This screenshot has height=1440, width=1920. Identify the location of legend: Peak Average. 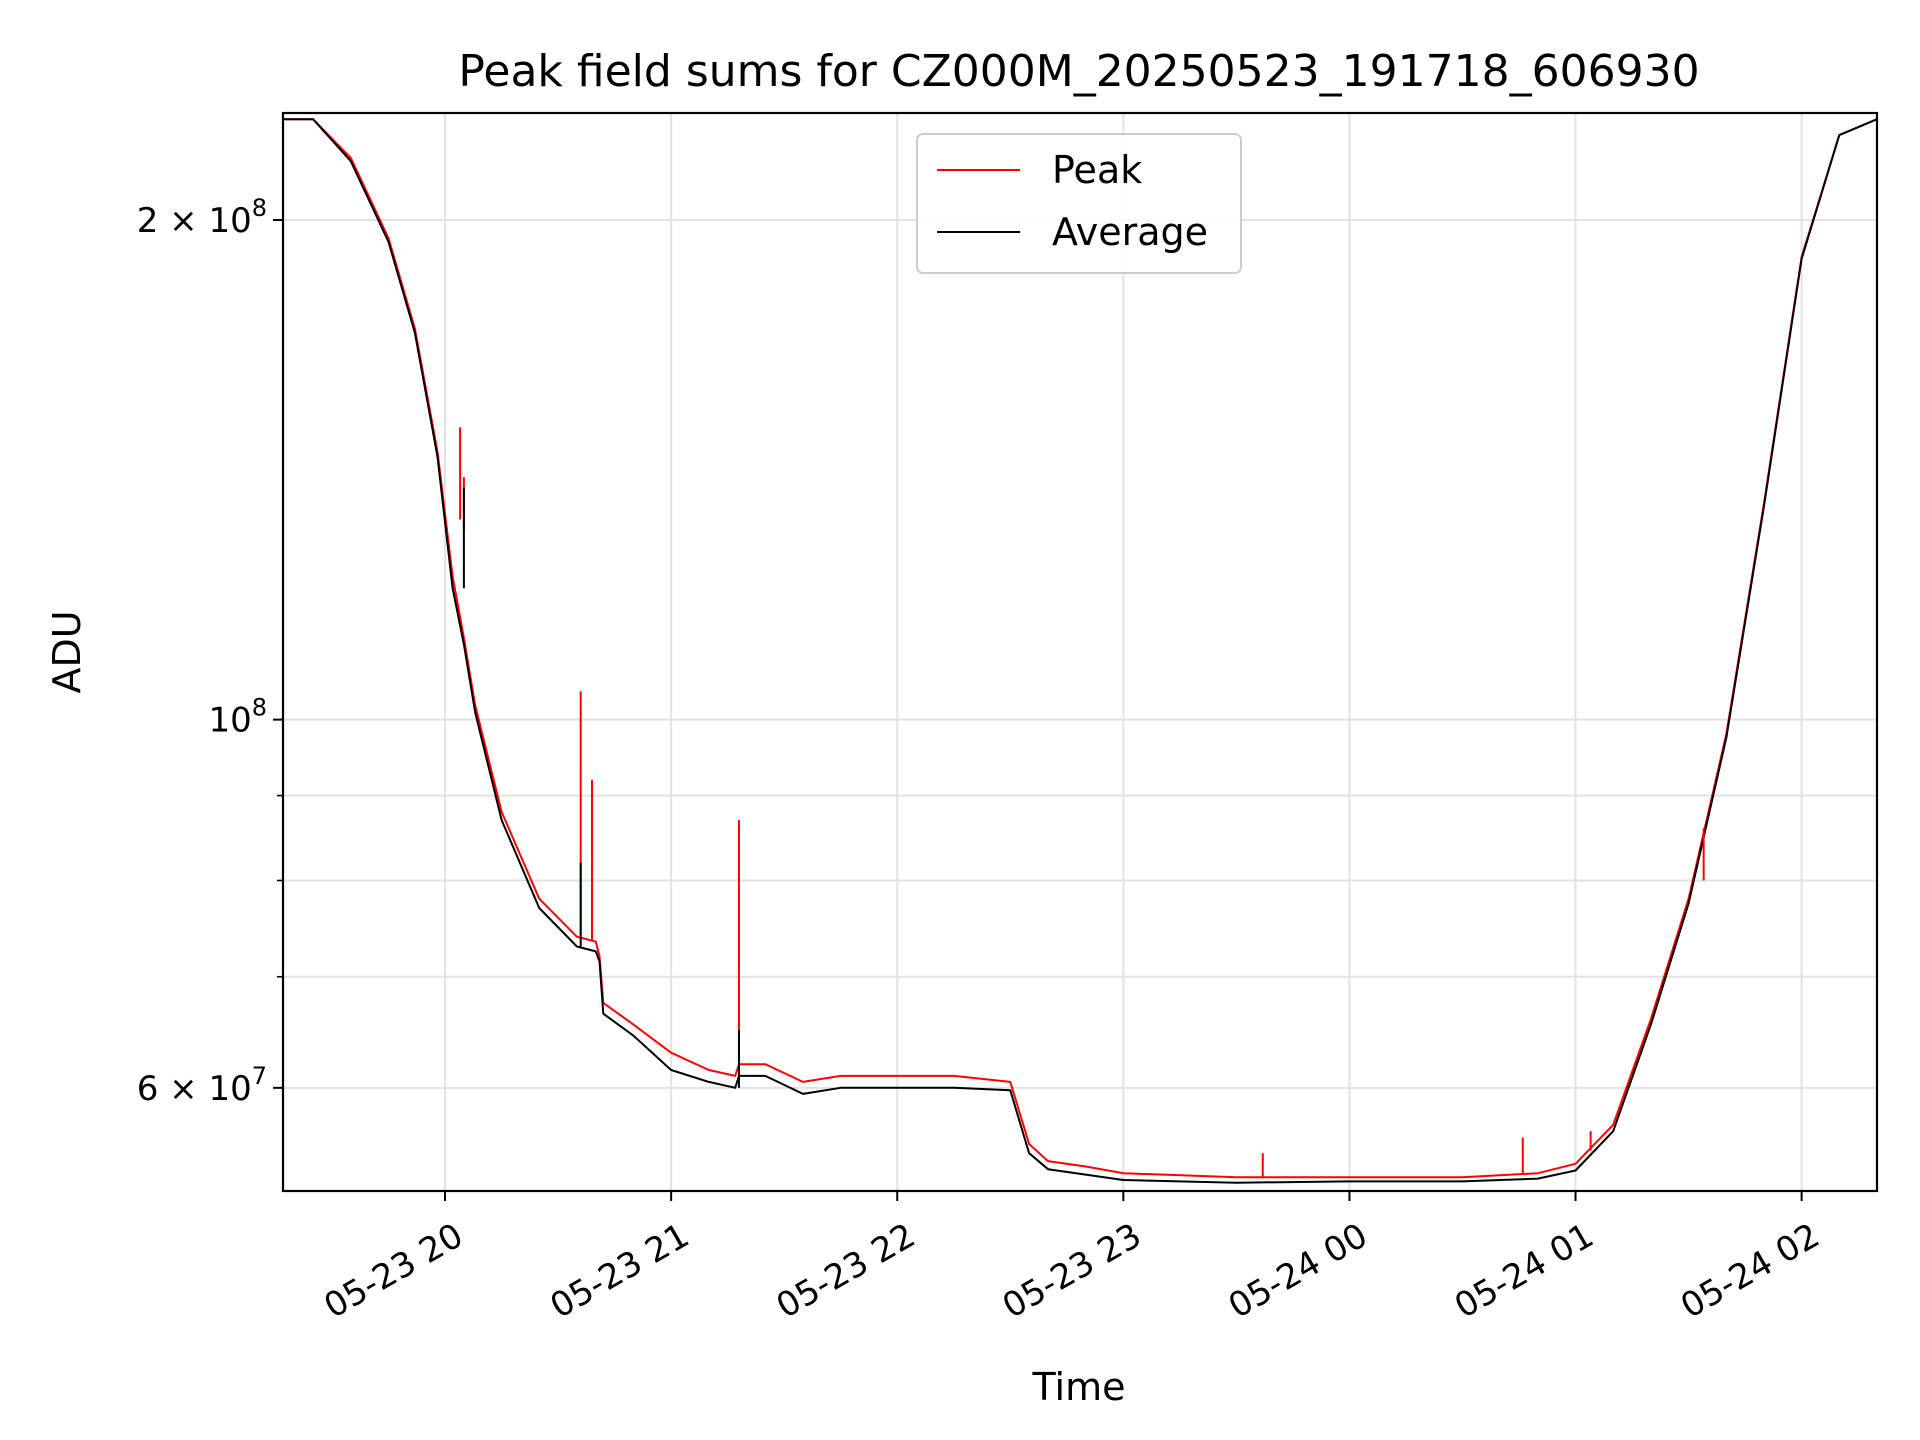
(1079, 203).